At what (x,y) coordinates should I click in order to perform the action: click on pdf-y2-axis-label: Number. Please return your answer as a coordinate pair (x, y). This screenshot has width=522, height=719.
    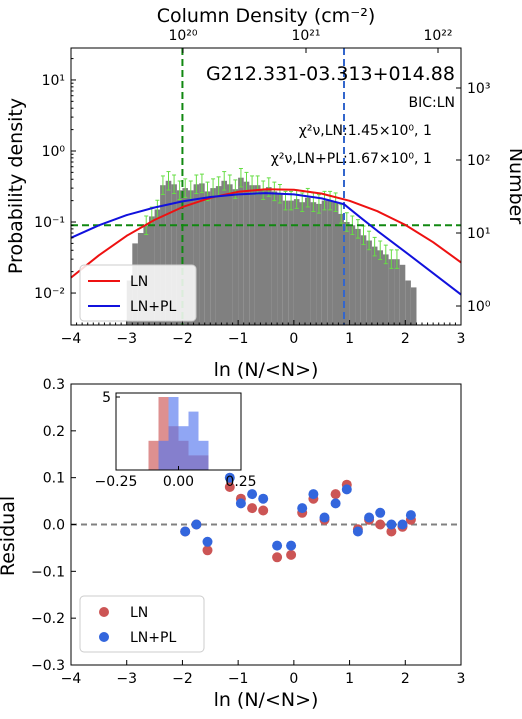
    Looking at the image, I should click on (513, 186).